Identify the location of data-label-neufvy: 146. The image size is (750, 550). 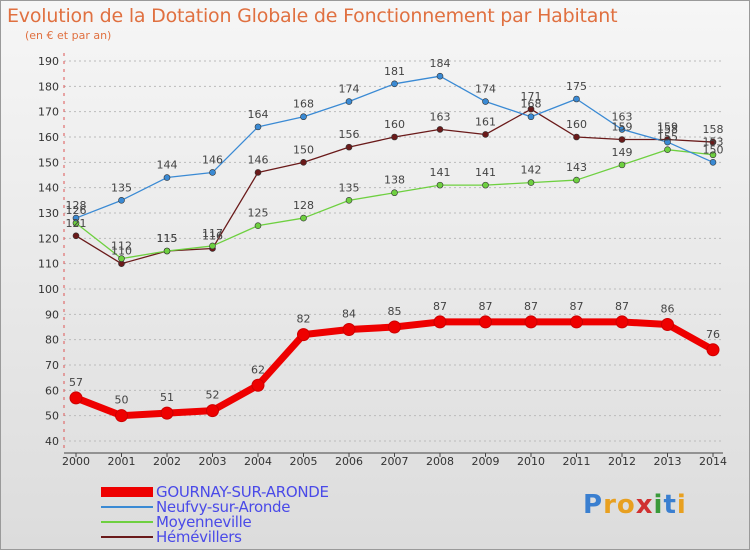
(212, 159).